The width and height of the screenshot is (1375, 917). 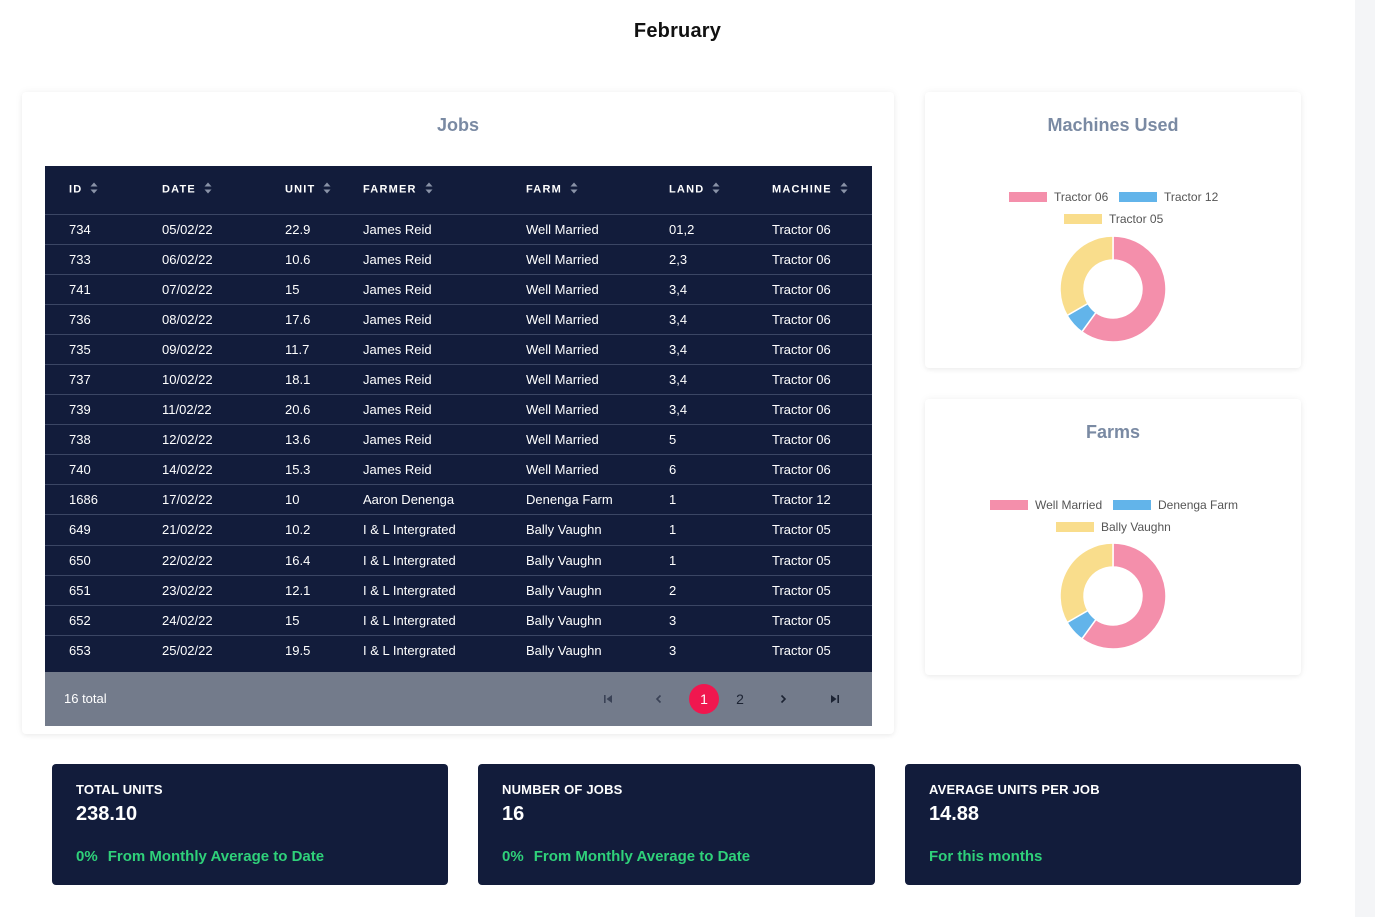 I want to click on donut-slice-bally-vaughn, so click(x=1086, y=583).